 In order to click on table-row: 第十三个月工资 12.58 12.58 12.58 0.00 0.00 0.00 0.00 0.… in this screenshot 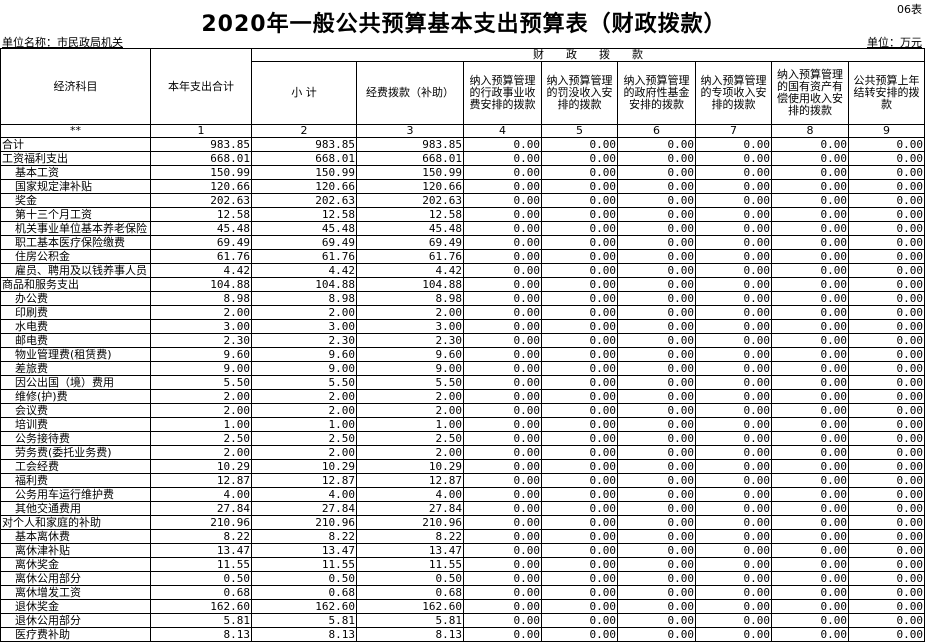, I will do `click(462, 214)`.